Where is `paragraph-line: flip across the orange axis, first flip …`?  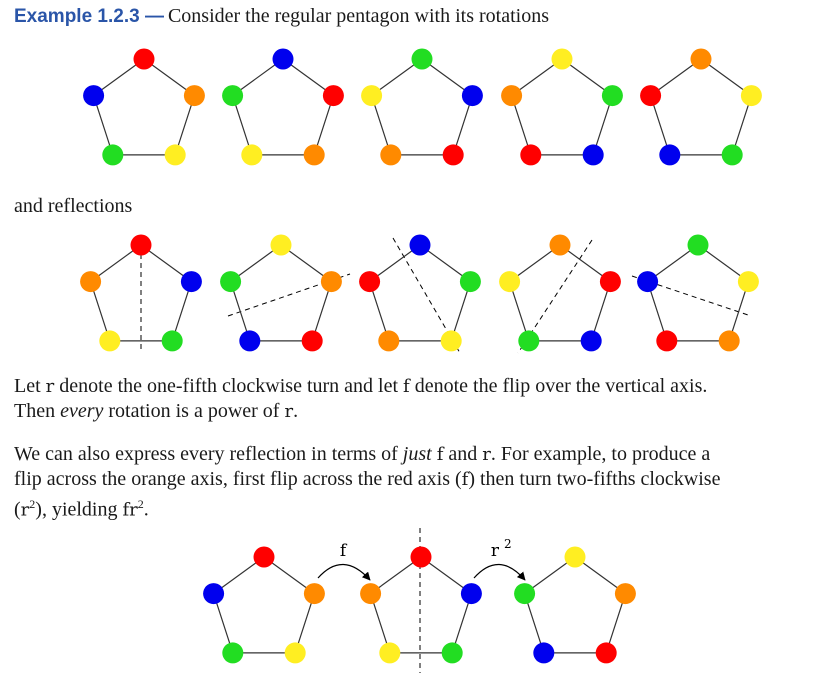
paragraph-line: flip across the orange axis, first flip … is located at coordinates (367, 479).